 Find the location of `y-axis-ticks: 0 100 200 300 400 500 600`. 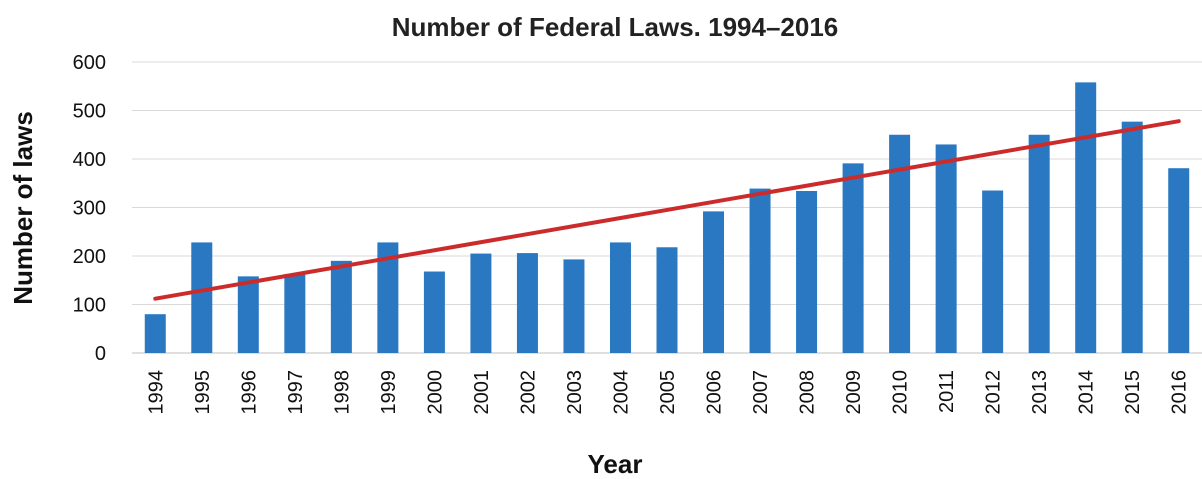

y-axis-ticks: 0 100 200 300 400 500 600 is located at coordinates (89, 208).